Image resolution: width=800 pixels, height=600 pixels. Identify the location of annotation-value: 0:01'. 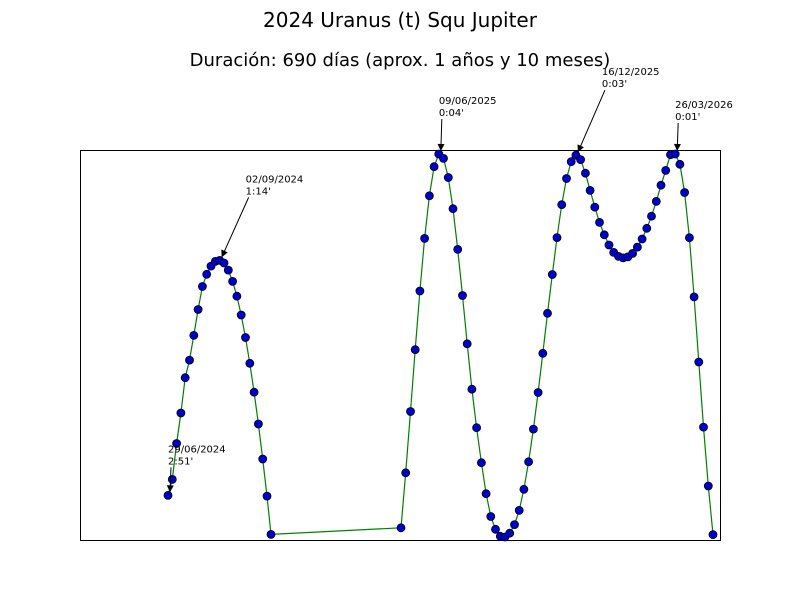
(687, 117).